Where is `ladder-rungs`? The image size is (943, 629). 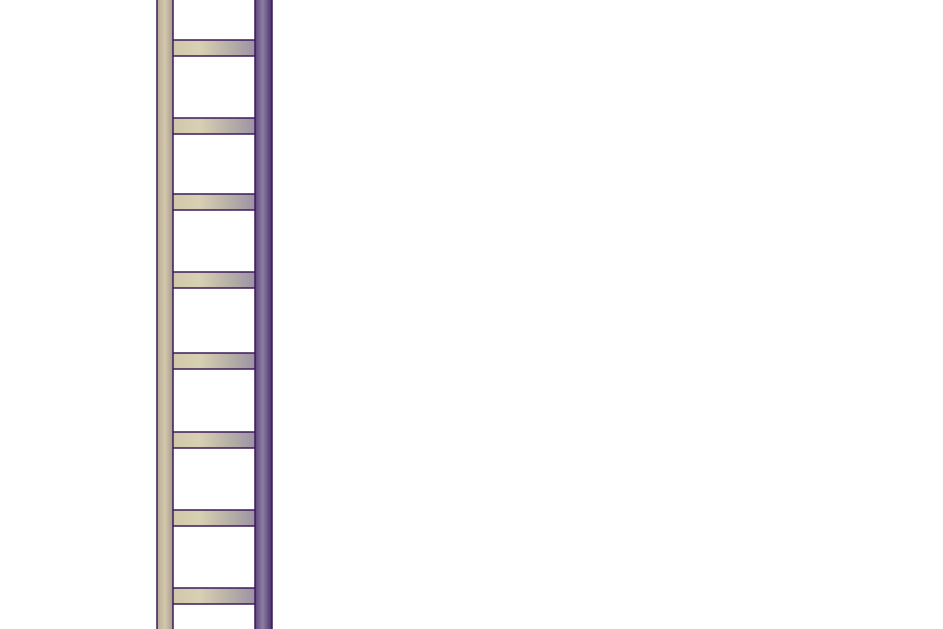
ladder-rungs is located at coordinates (214, 322).